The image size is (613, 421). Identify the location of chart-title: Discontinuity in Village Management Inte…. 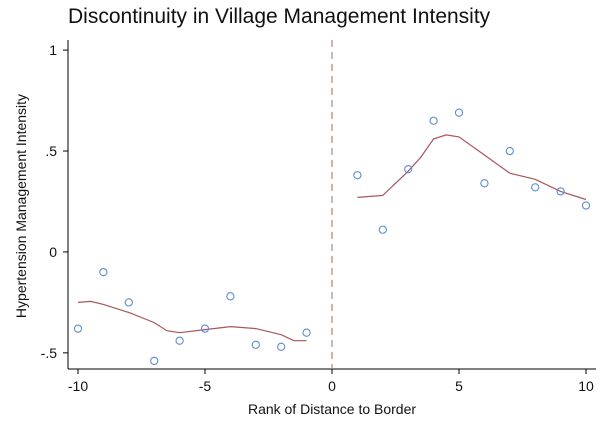
(279, 16).